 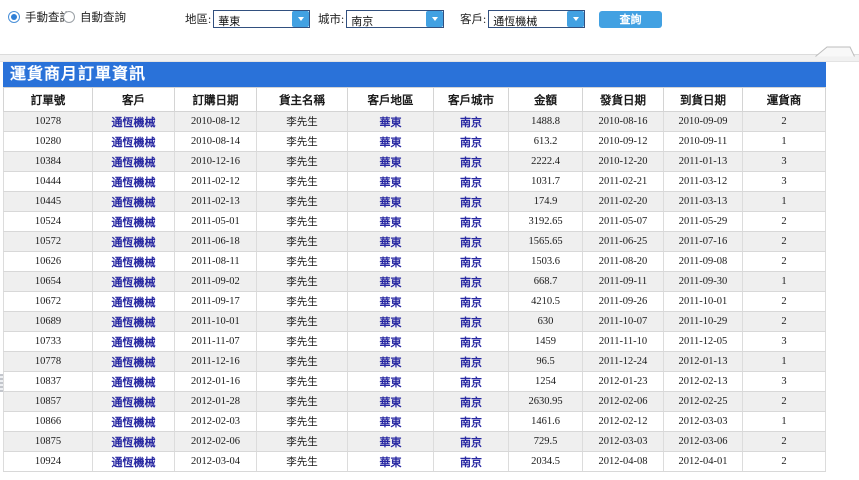 I want to click on manual-query-radio-group: 手動查詢, so click(x=39, y=17).